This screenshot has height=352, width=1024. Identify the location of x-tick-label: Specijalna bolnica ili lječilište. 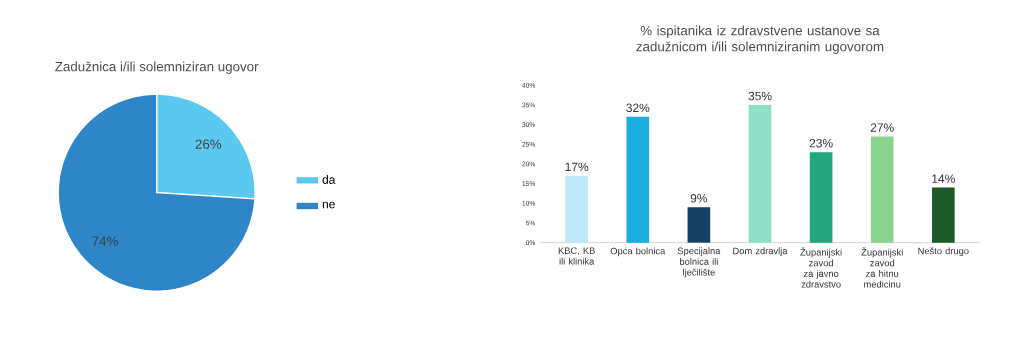
(699, 262).